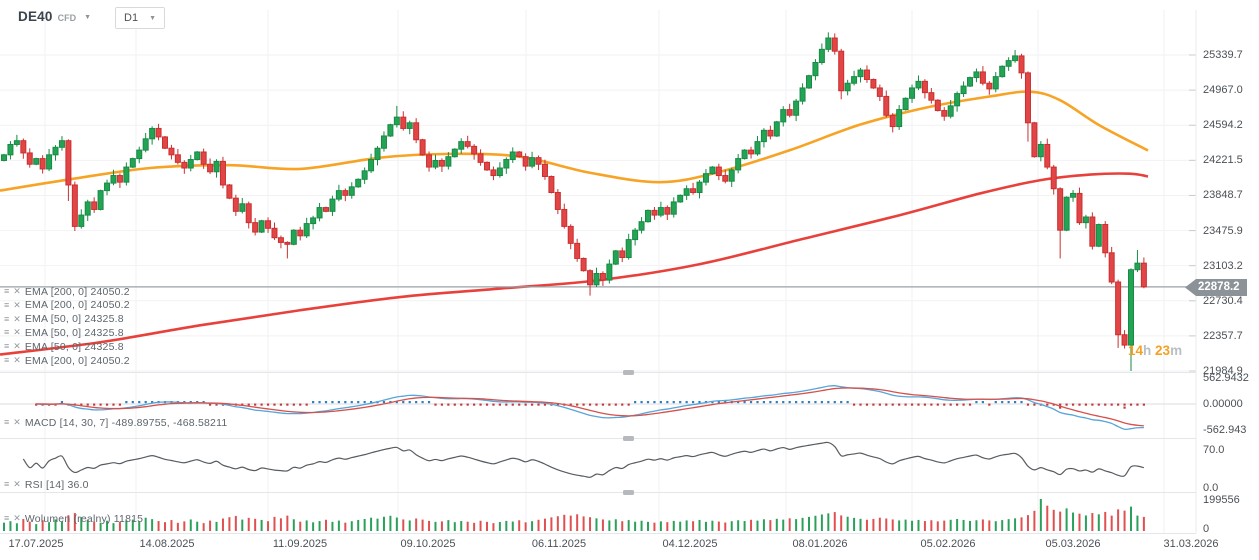 The height and width of the screenshot is (560, 1259). Describe the element at coordinates (583, 459) in the screenshot. I see `rsi-line` at that location.